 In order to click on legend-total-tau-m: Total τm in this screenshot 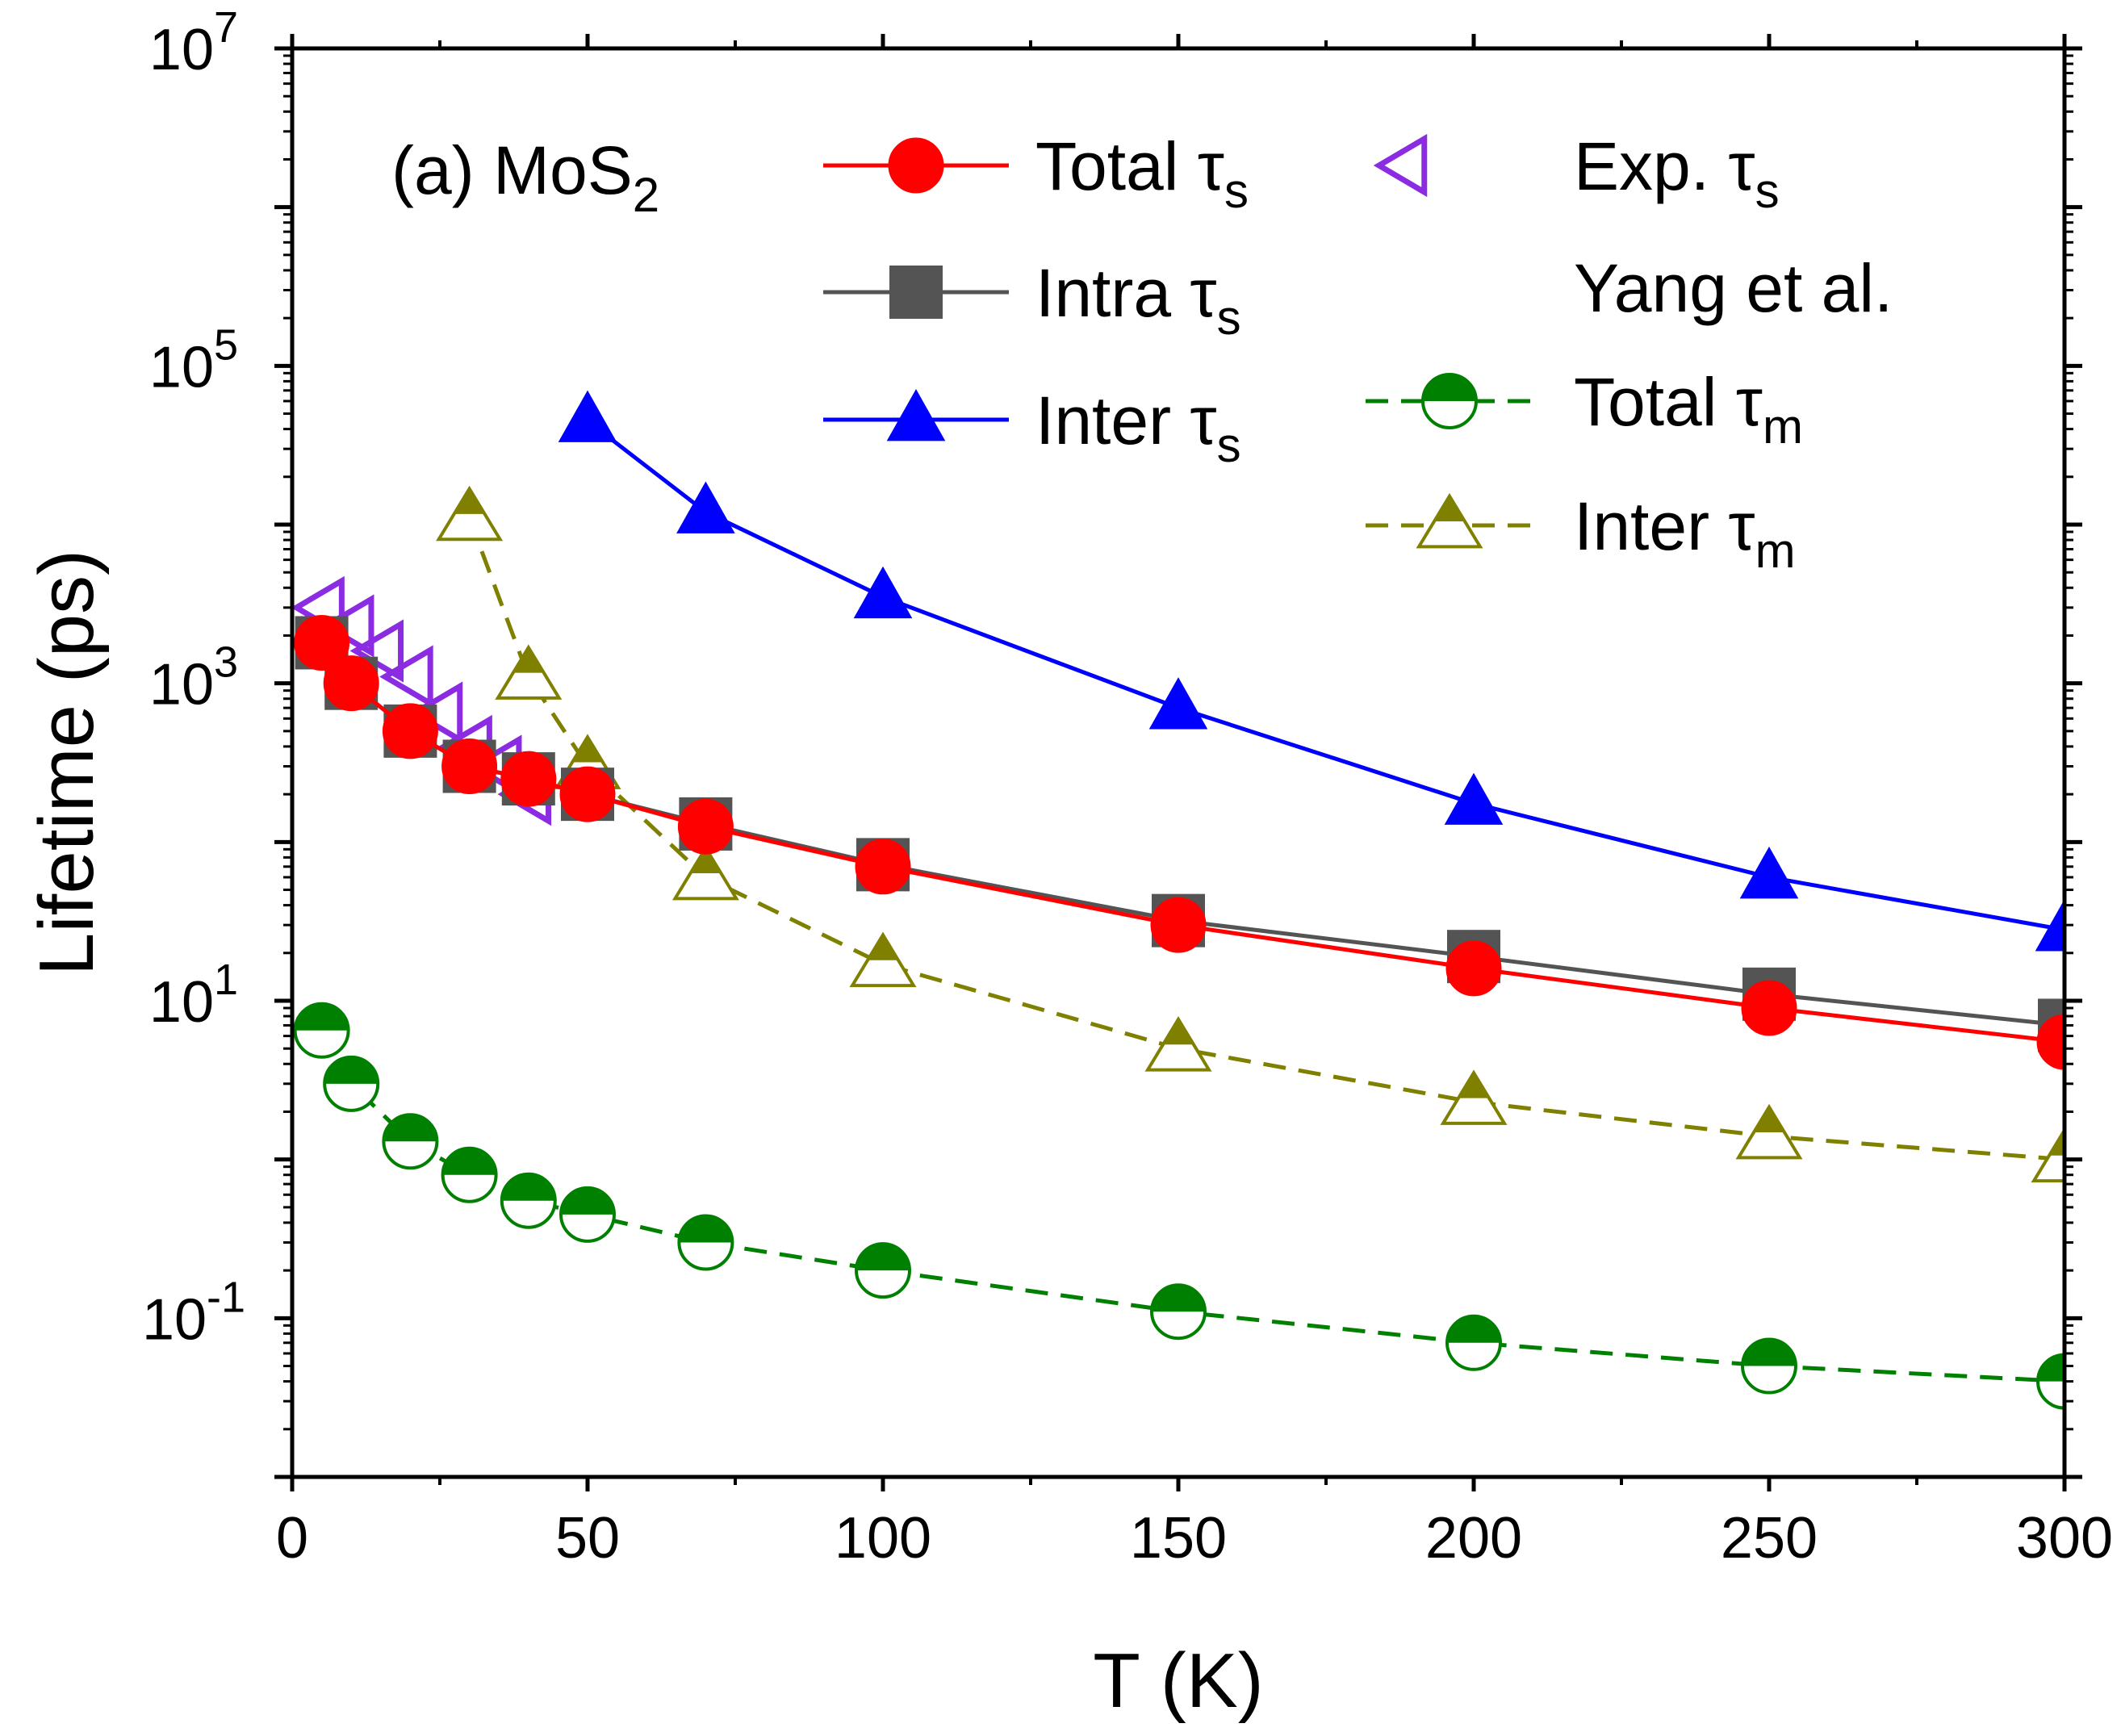, I will do `click(1584, 409)`.